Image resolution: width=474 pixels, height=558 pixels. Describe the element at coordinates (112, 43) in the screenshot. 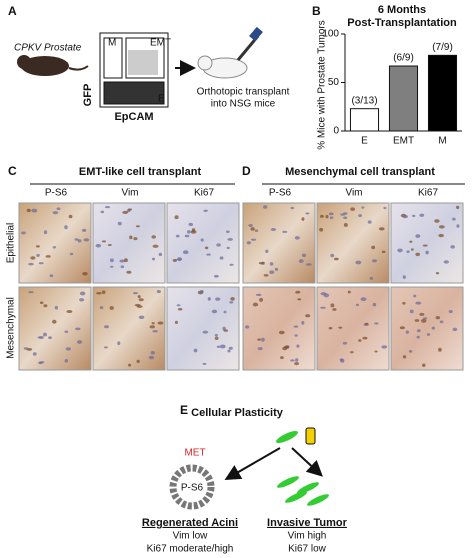

I see `gate-label: M` at that location.